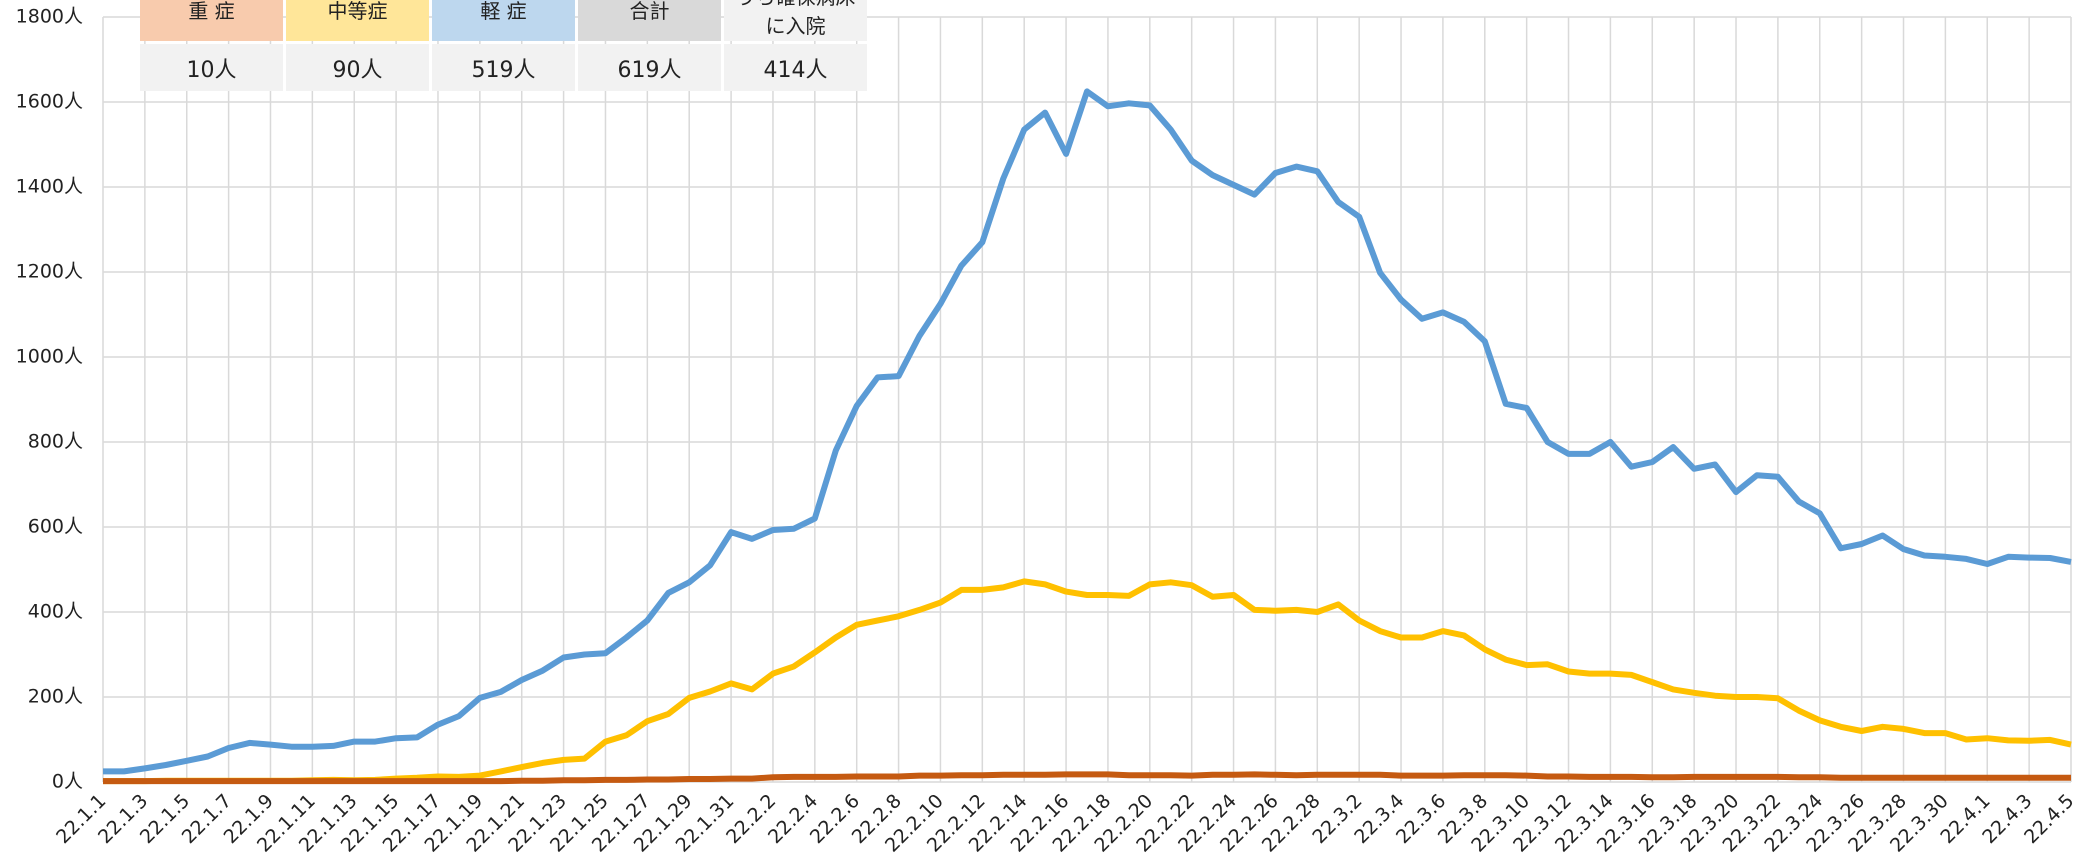  I want to click on header-text: 中等症, so click(357, 11).